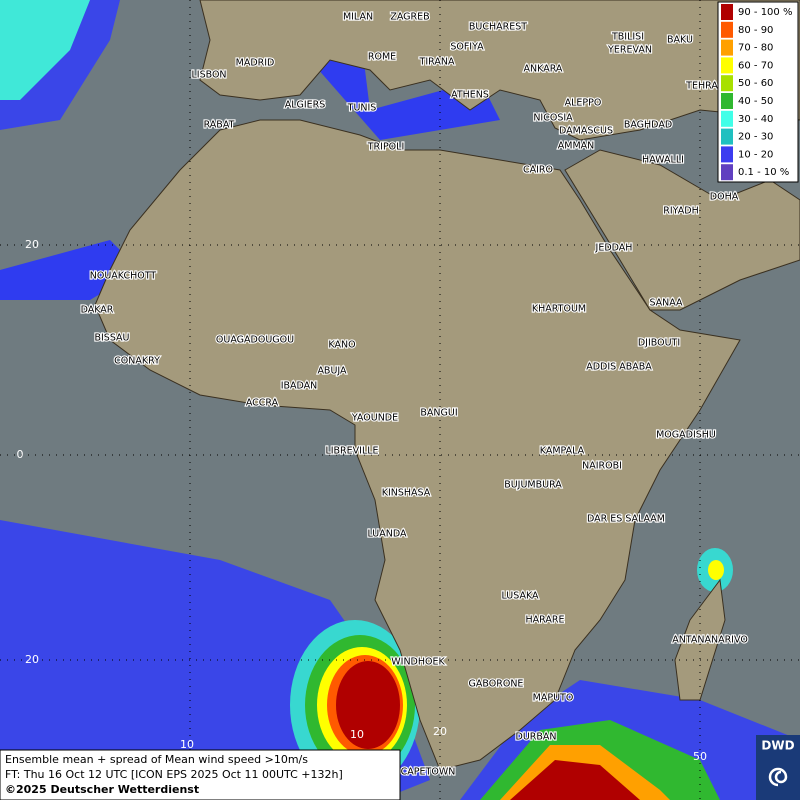 This screenshot has width=800, height=800. I want to click on city-label: MILAN, so click(358, 17).